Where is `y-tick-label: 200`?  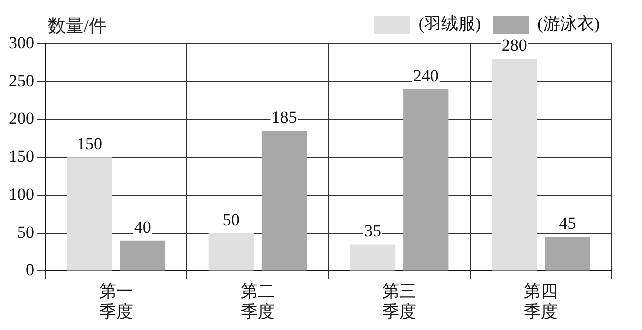
y-tick-label: 200 is located at coordinates (21, 118).